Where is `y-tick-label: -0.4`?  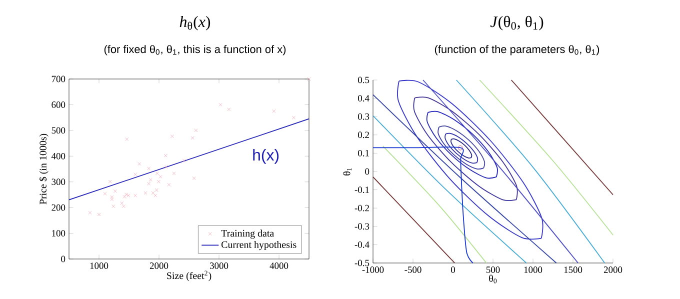 y-tick-label: -0.4 is located at coordinates (362, 244).